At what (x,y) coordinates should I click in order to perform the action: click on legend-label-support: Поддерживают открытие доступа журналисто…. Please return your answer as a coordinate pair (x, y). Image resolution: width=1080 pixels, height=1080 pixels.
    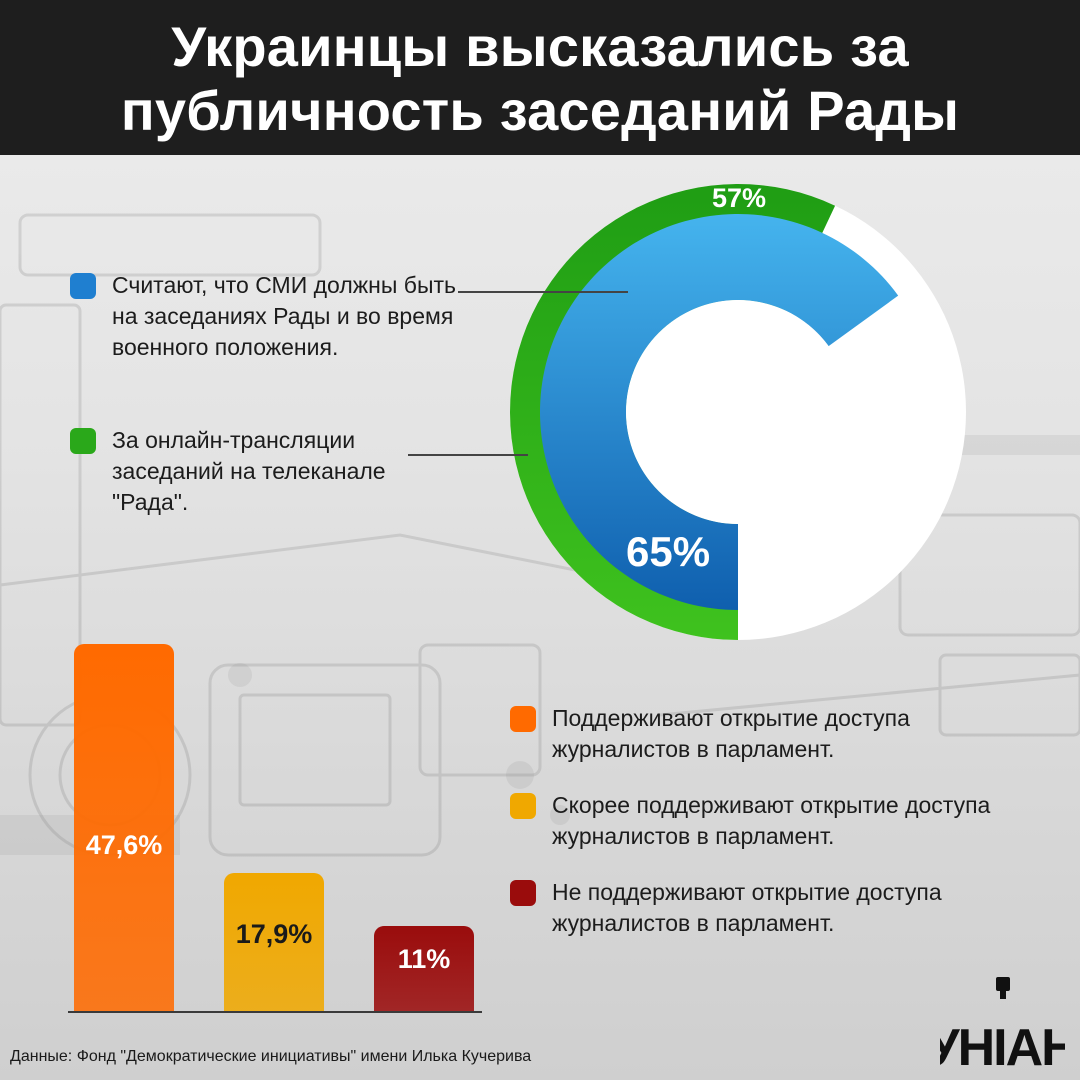
    Looking at the image, I should click on (731, 733).